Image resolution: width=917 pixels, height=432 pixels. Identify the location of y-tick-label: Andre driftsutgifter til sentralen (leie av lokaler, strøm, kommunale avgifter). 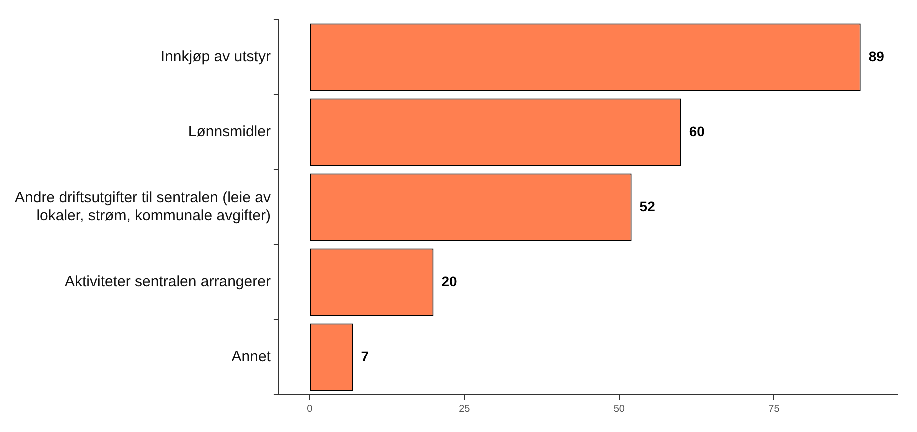
(143, 207).